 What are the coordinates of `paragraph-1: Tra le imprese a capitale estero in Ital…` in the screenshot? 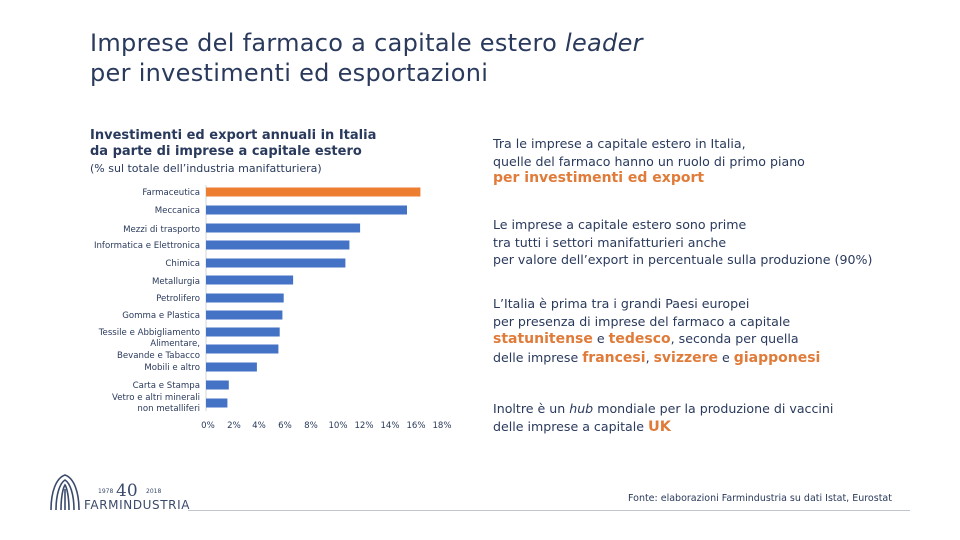 It's located at (713, 161).